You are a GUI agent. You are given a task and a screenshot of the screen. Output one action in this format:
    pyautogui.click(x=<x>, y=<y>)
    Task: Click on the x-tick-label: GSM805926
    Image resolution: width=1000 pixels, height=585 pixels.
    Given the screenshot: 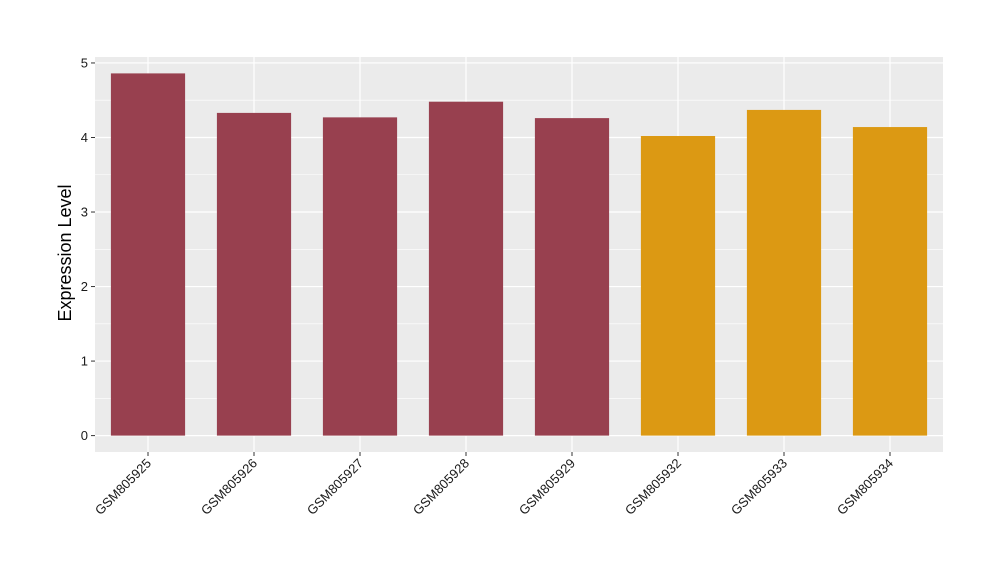 What is the action you would take?
    pyautogui.click(x=229, y=487)
    